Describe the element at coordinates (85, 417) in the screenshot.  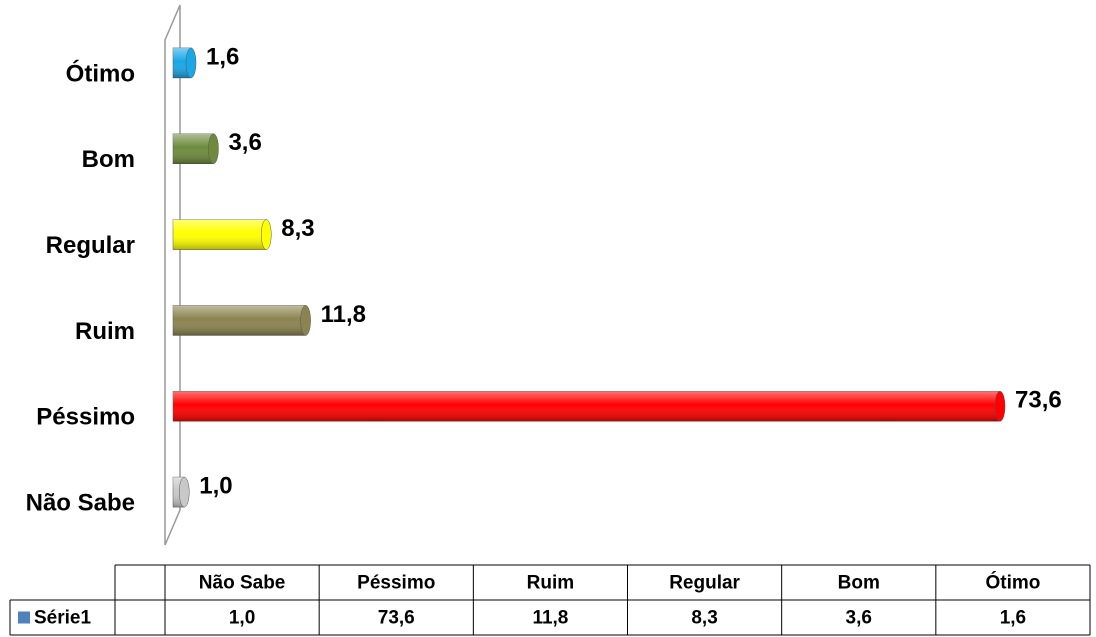
I see `category-label: Péssimo` at that location.